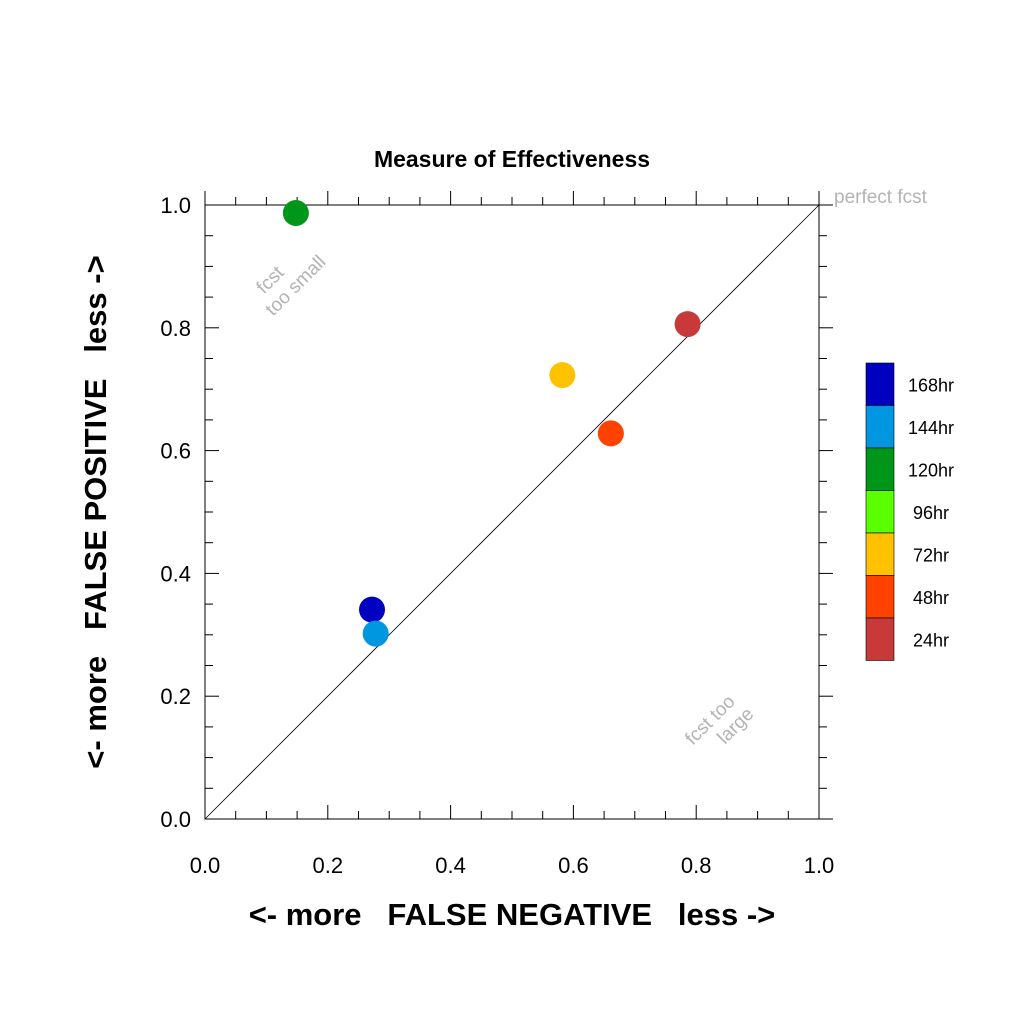  What do you see at coordinates (175, 205) in the screenshot?
I see `y-tick-label: 1.0` at bounding box center [175, 205].